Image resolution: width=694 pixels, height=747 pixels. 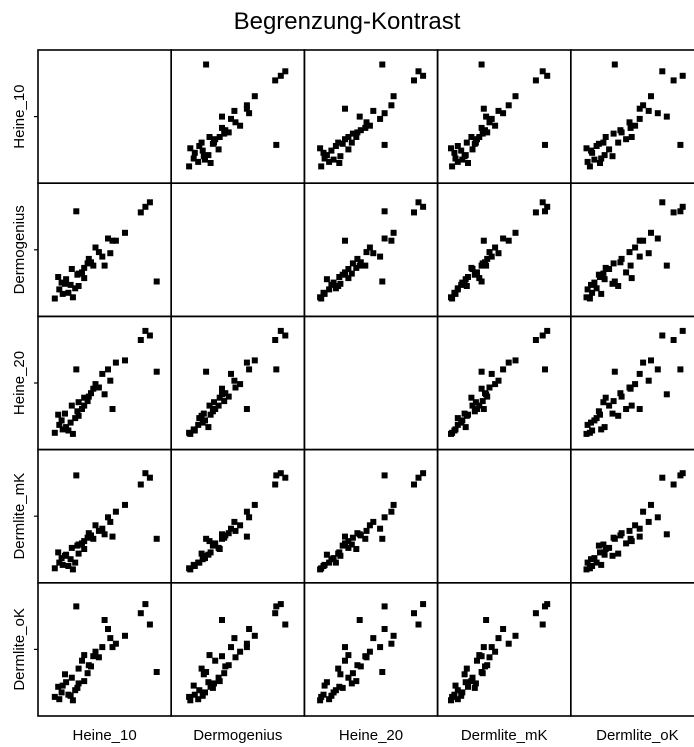 What do you see at coordinates (104, 735) in the screenshot?
I see `column-label-heine-10: Heine_10` at bounding box center [104, 735].